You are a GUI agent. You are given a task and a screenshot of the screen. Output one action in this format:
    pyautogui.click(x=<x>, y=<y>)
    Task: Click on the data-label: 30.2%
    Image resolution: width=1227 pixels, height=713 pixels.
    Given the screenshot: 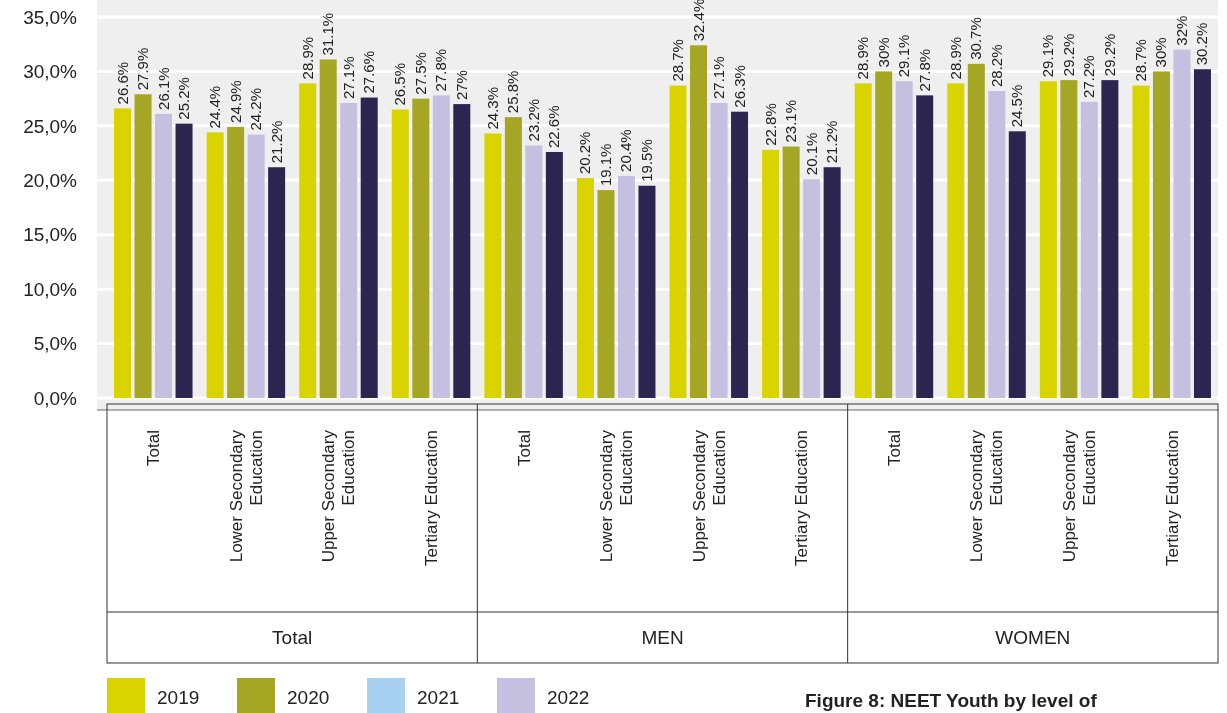 What is the action you would take?
    pyautogui.click(x=1202, y=44)
    